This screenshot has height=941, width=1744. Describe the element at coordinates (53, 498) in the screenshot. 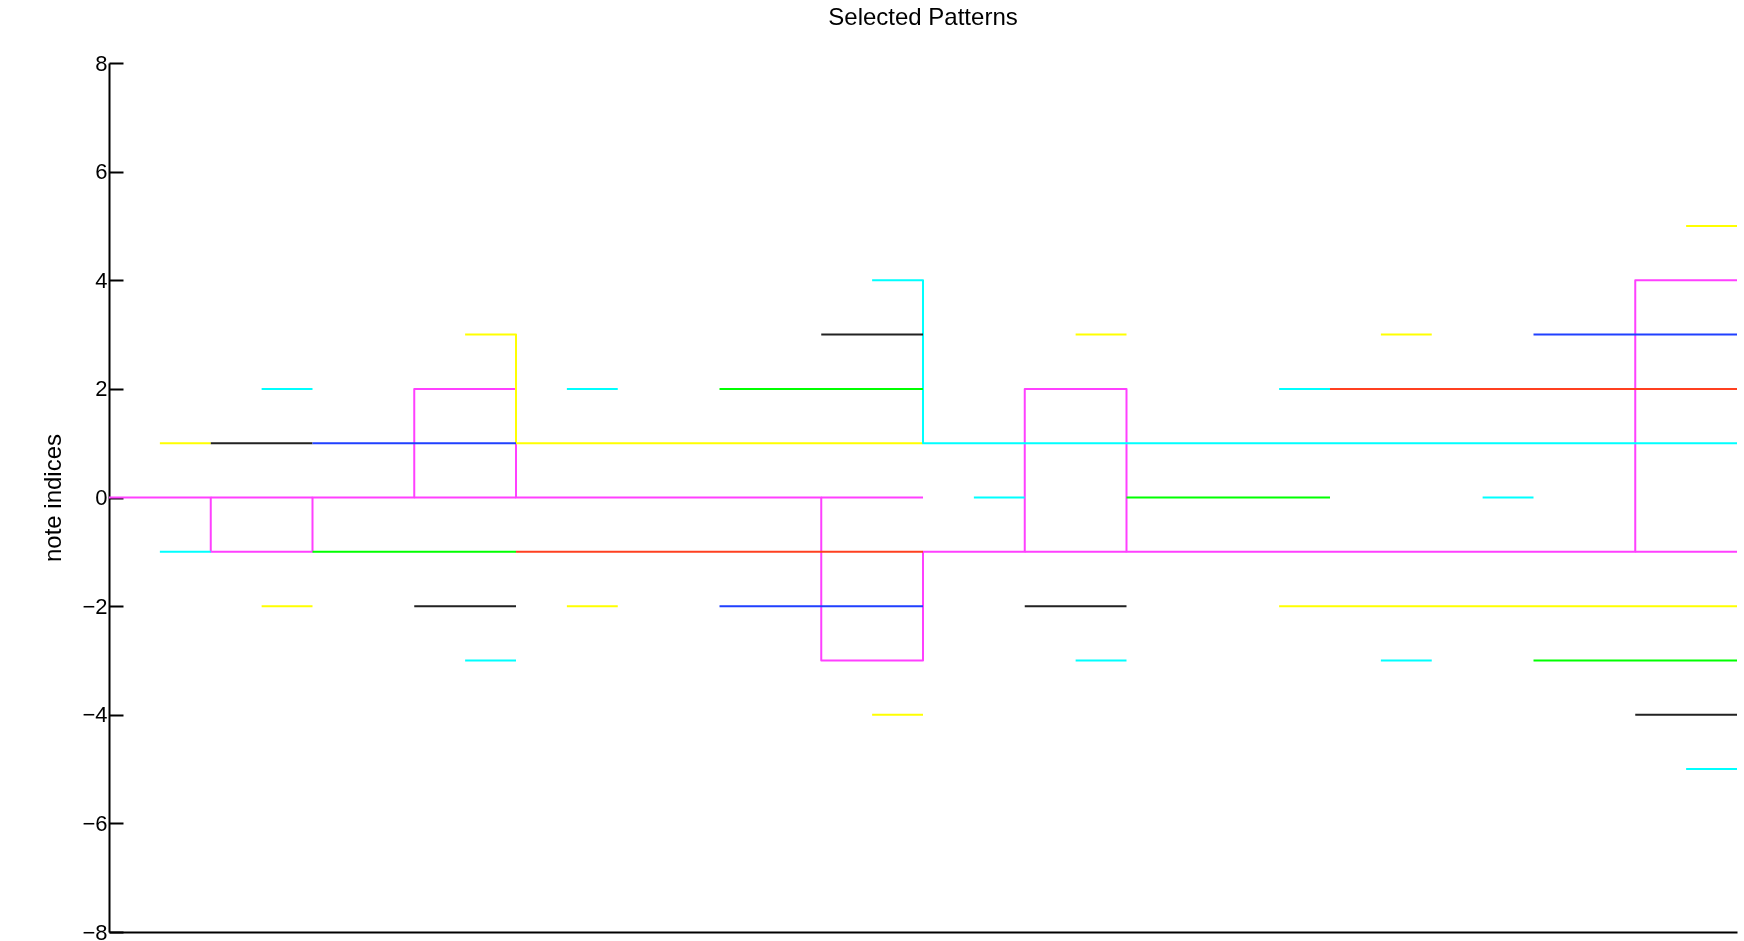

I see `y-axis-title: note indices` at that location.